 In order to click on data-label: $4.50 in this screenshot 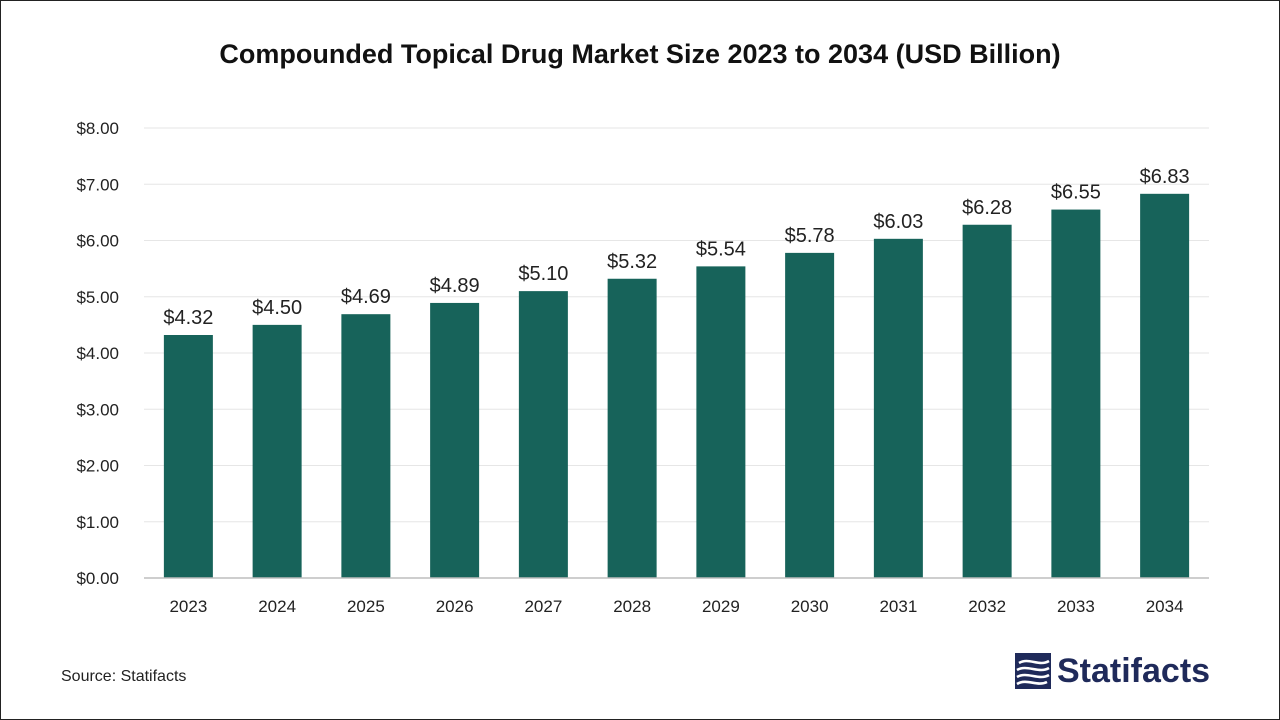, I will do `click(277, 308)`.